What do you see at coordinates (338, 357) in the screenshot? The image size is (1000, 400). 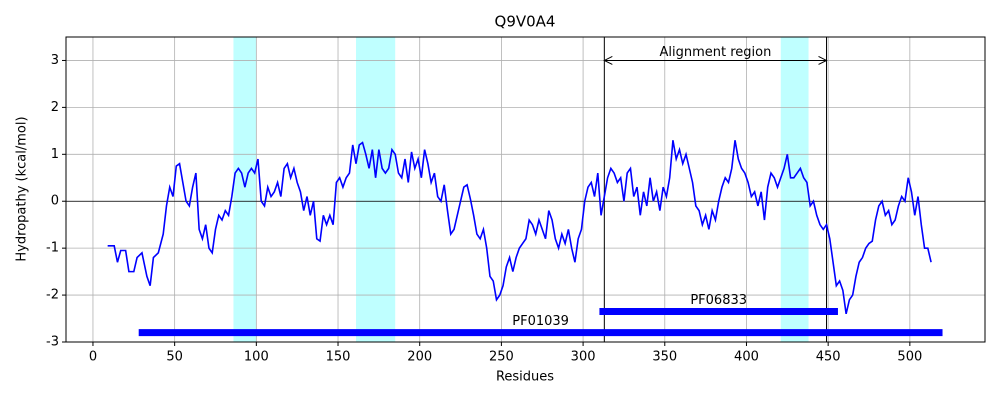 I see `x-tick-label: 150` at bounding box center [338, 357].